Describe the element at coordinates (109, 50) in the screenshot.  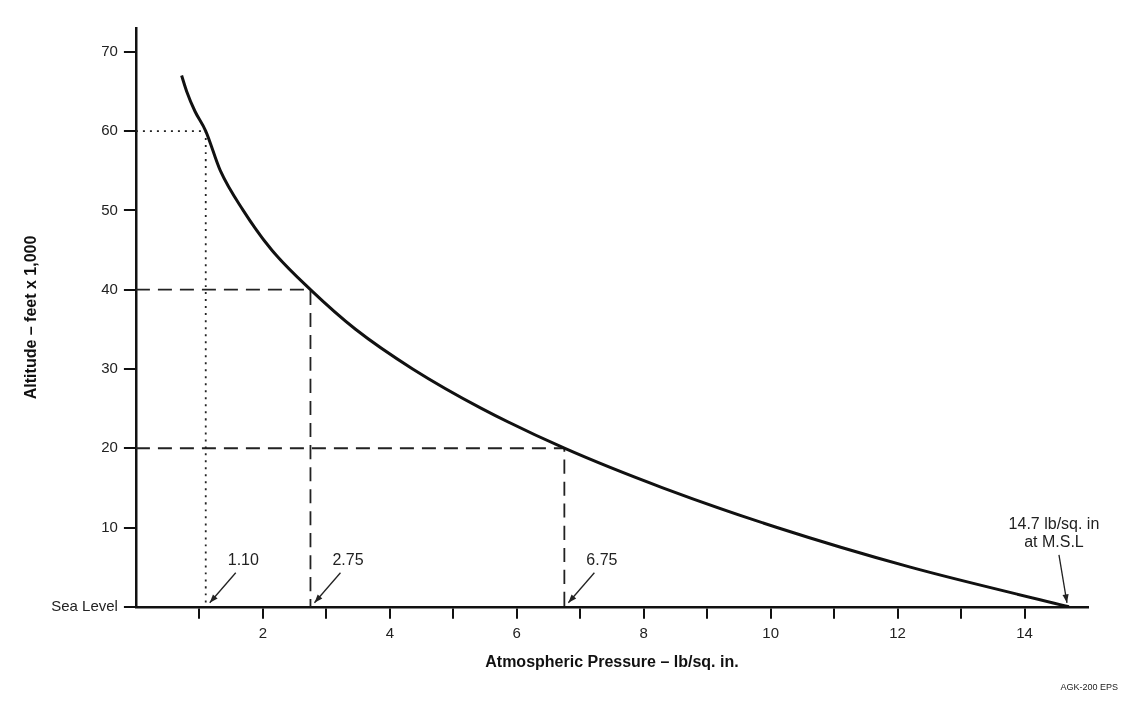
I see `y-tick-label: 70` at that location.